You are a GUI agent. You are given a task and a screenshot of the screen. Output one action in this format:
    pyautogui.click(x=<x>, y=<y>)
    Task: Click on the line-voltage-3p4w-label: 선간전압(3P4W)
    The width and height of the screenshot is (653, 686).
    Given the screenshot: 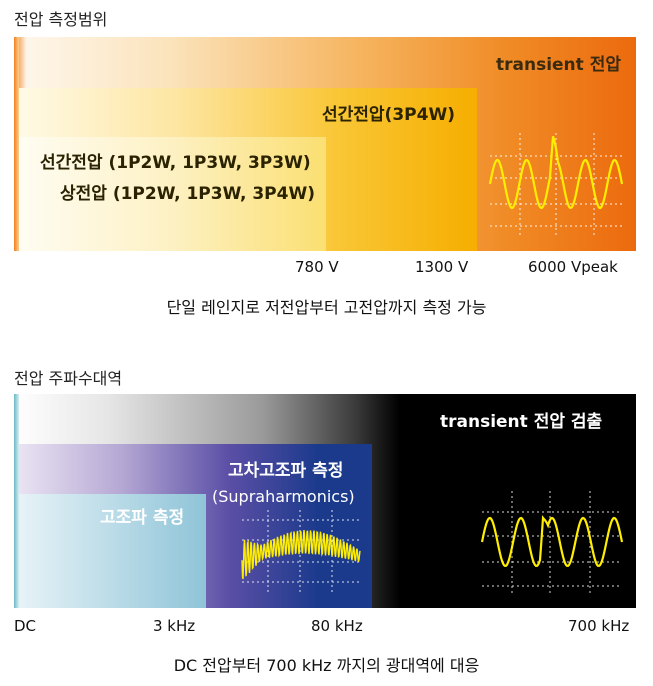 What is the action you would take?
    pyautogui.click(x=388, y=115)
    